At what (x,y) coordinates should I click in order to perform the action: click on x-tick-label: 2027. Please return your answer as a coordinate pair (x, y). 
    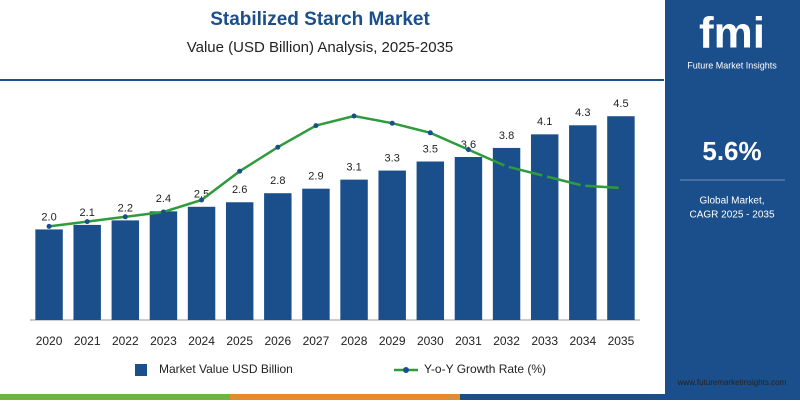
    Looking at the image, I should click on (316, 341).